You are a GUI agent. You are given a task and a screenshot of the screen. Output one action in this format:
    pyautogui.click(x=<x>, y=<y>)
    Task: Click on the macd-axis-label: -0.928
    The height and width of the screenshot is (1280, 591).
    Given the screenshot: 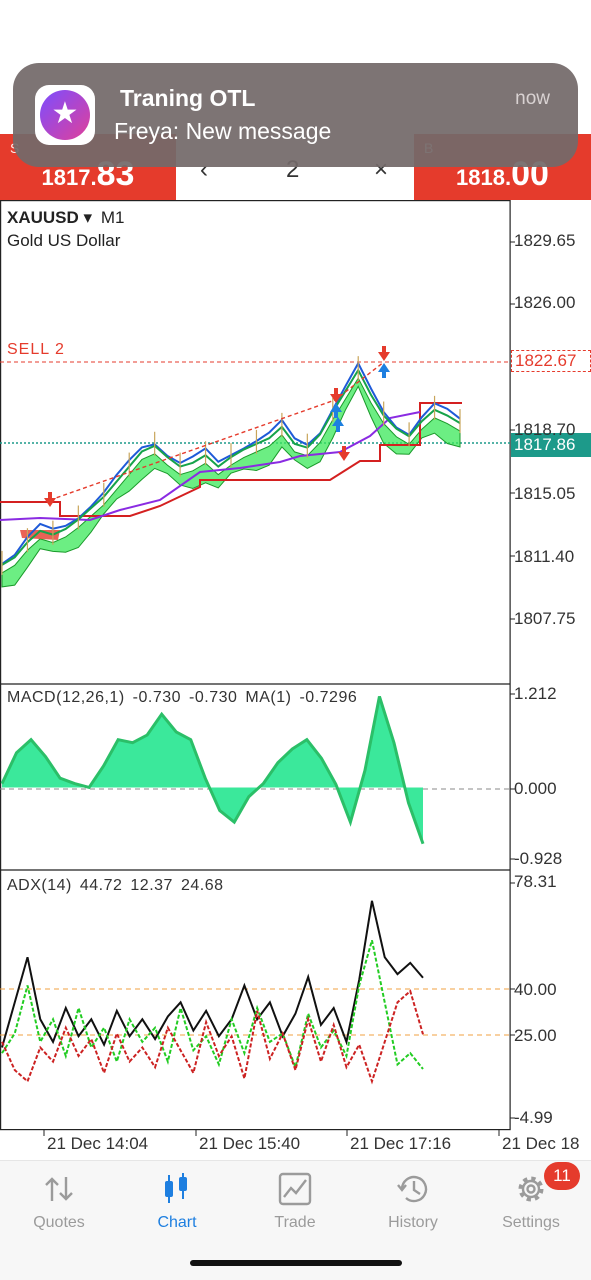 What is the action you would take?
    pyautogui.click(x=538, y=858)
    